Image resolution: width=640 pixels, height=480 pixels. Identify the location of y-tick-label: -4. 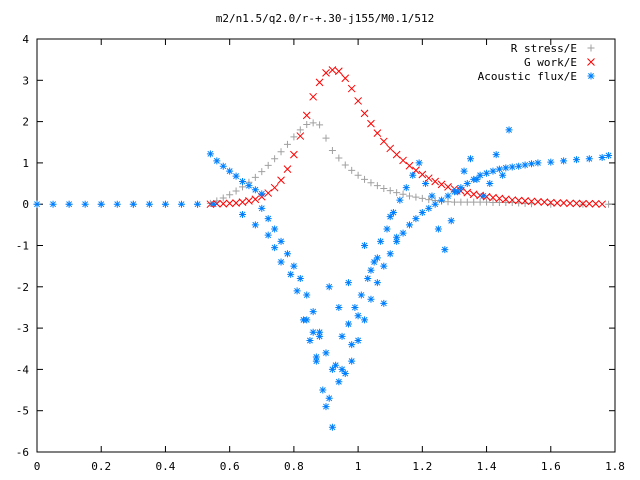
(23, 369).